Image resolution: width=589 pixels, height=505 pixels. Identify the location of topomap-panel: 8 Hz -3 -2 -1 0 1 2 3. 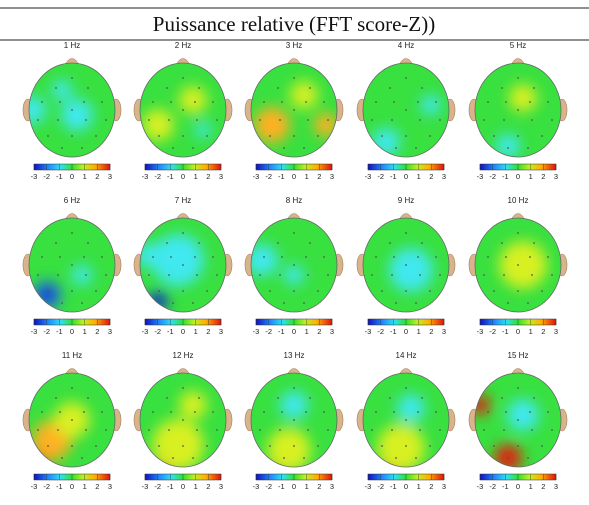
(294, 266).